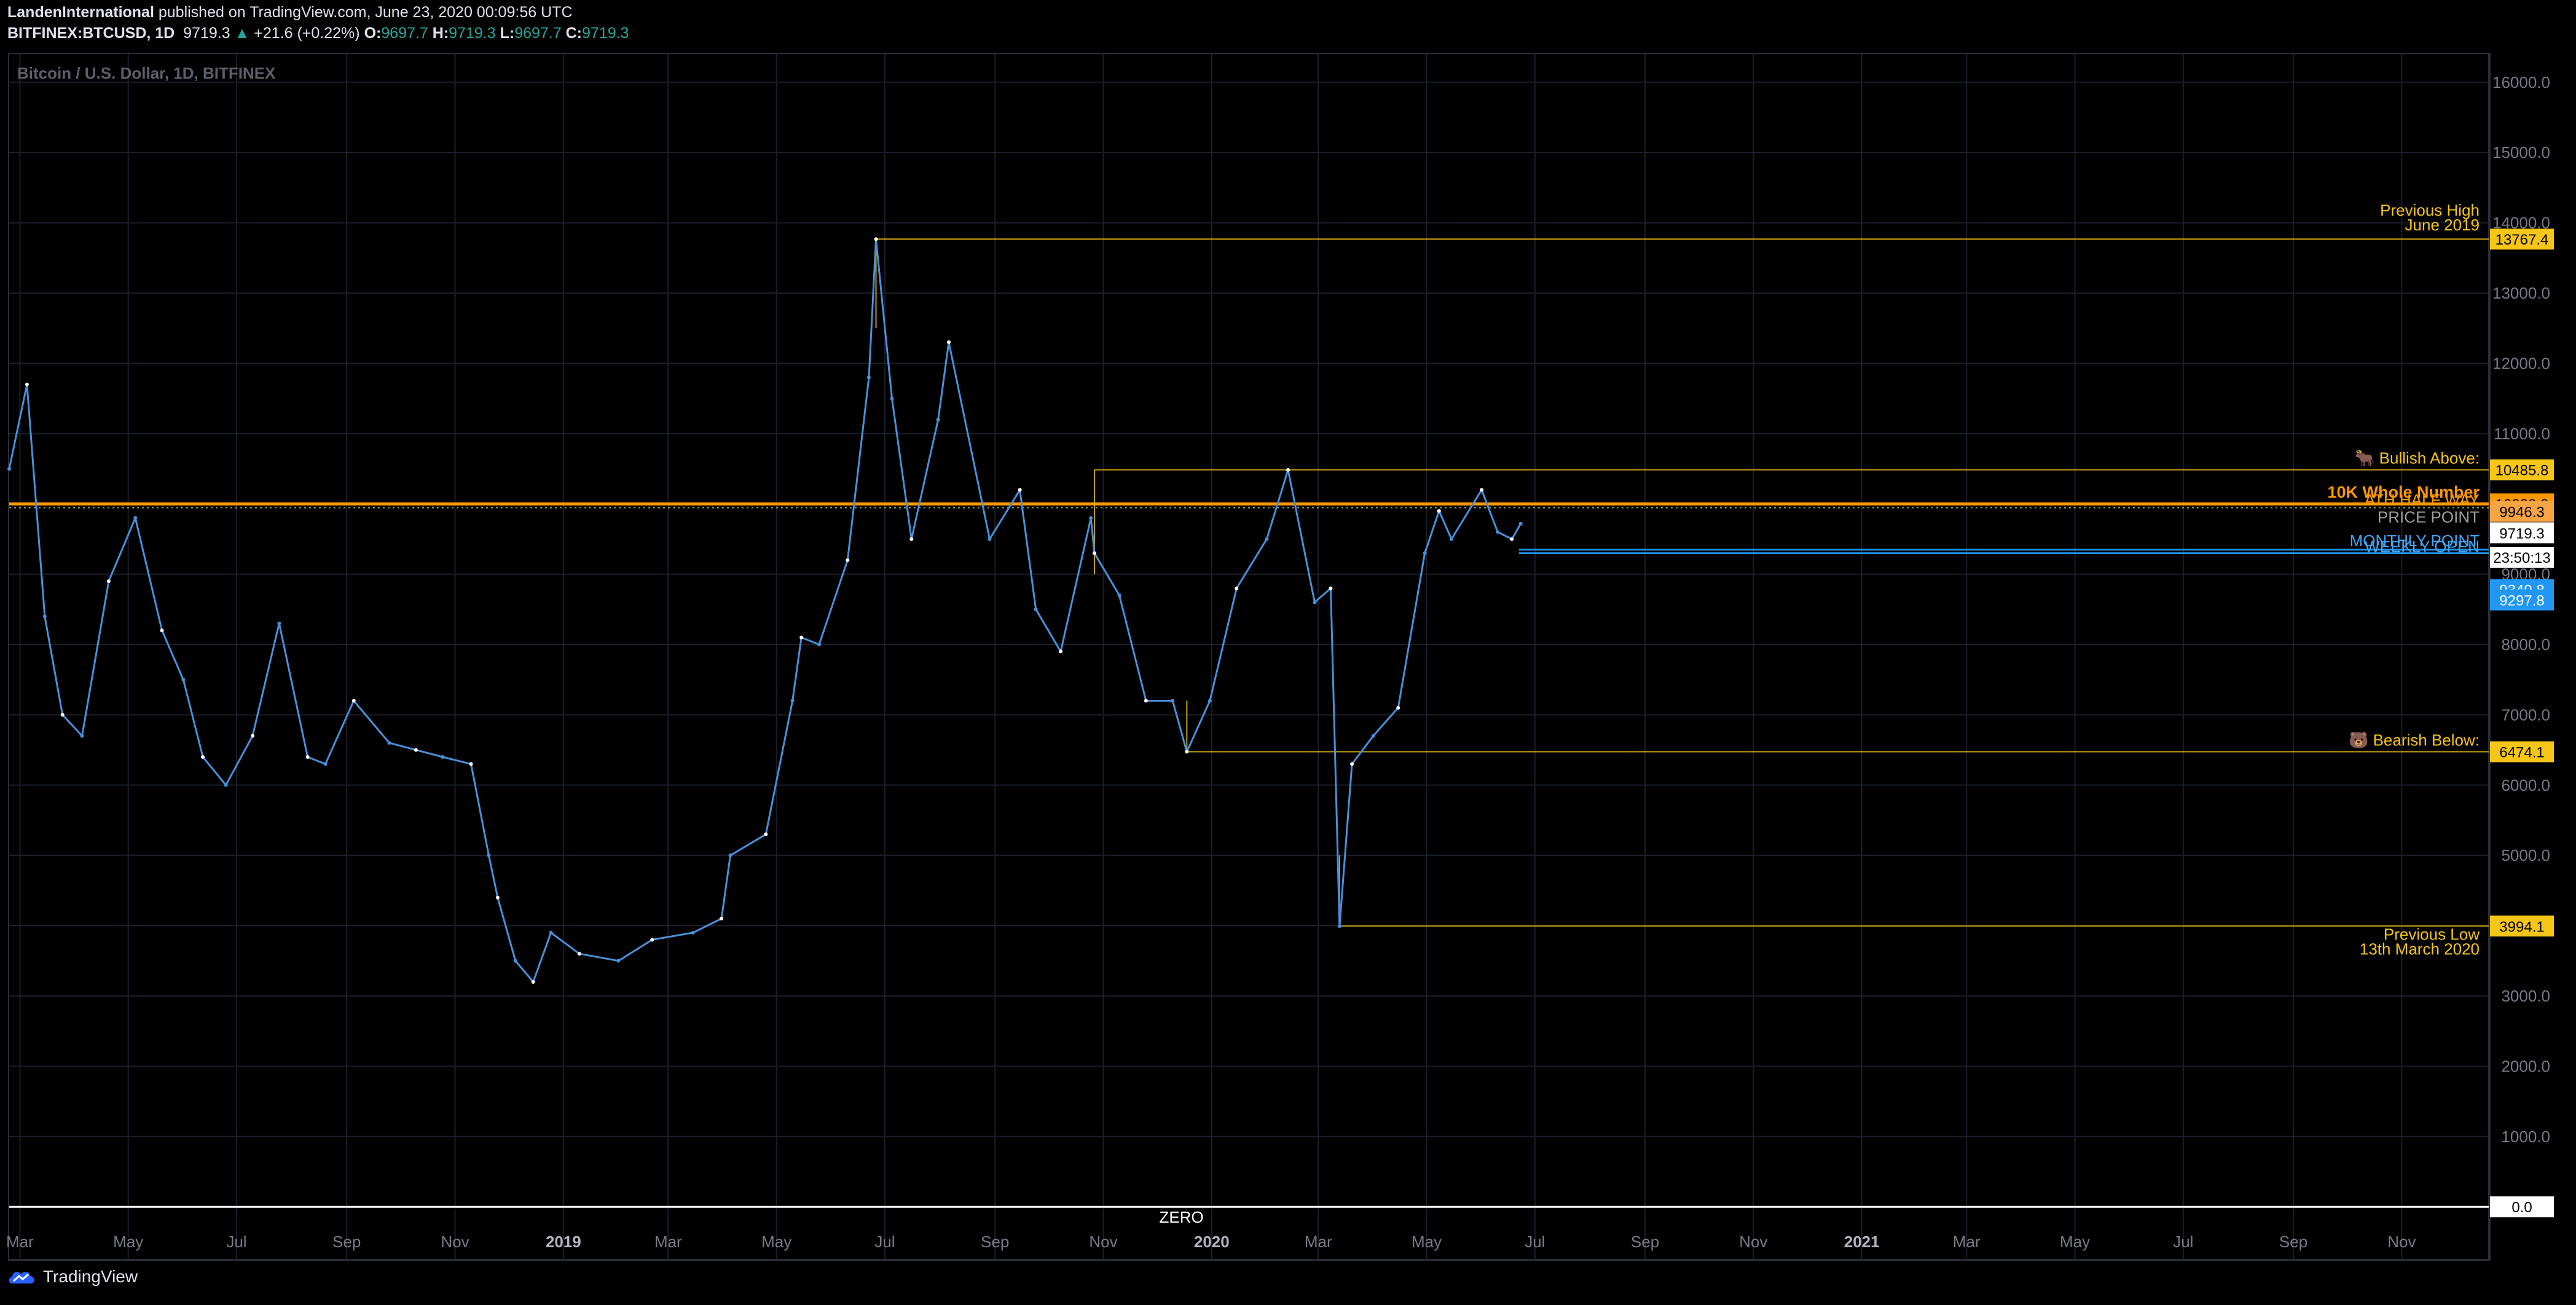 This screenshot has width=2576, height=1305. What do you see at coordinates (2525, 714) in the screenshot?
I see `y-tick-label: 7000.0` at bounding box center [2525, 714].